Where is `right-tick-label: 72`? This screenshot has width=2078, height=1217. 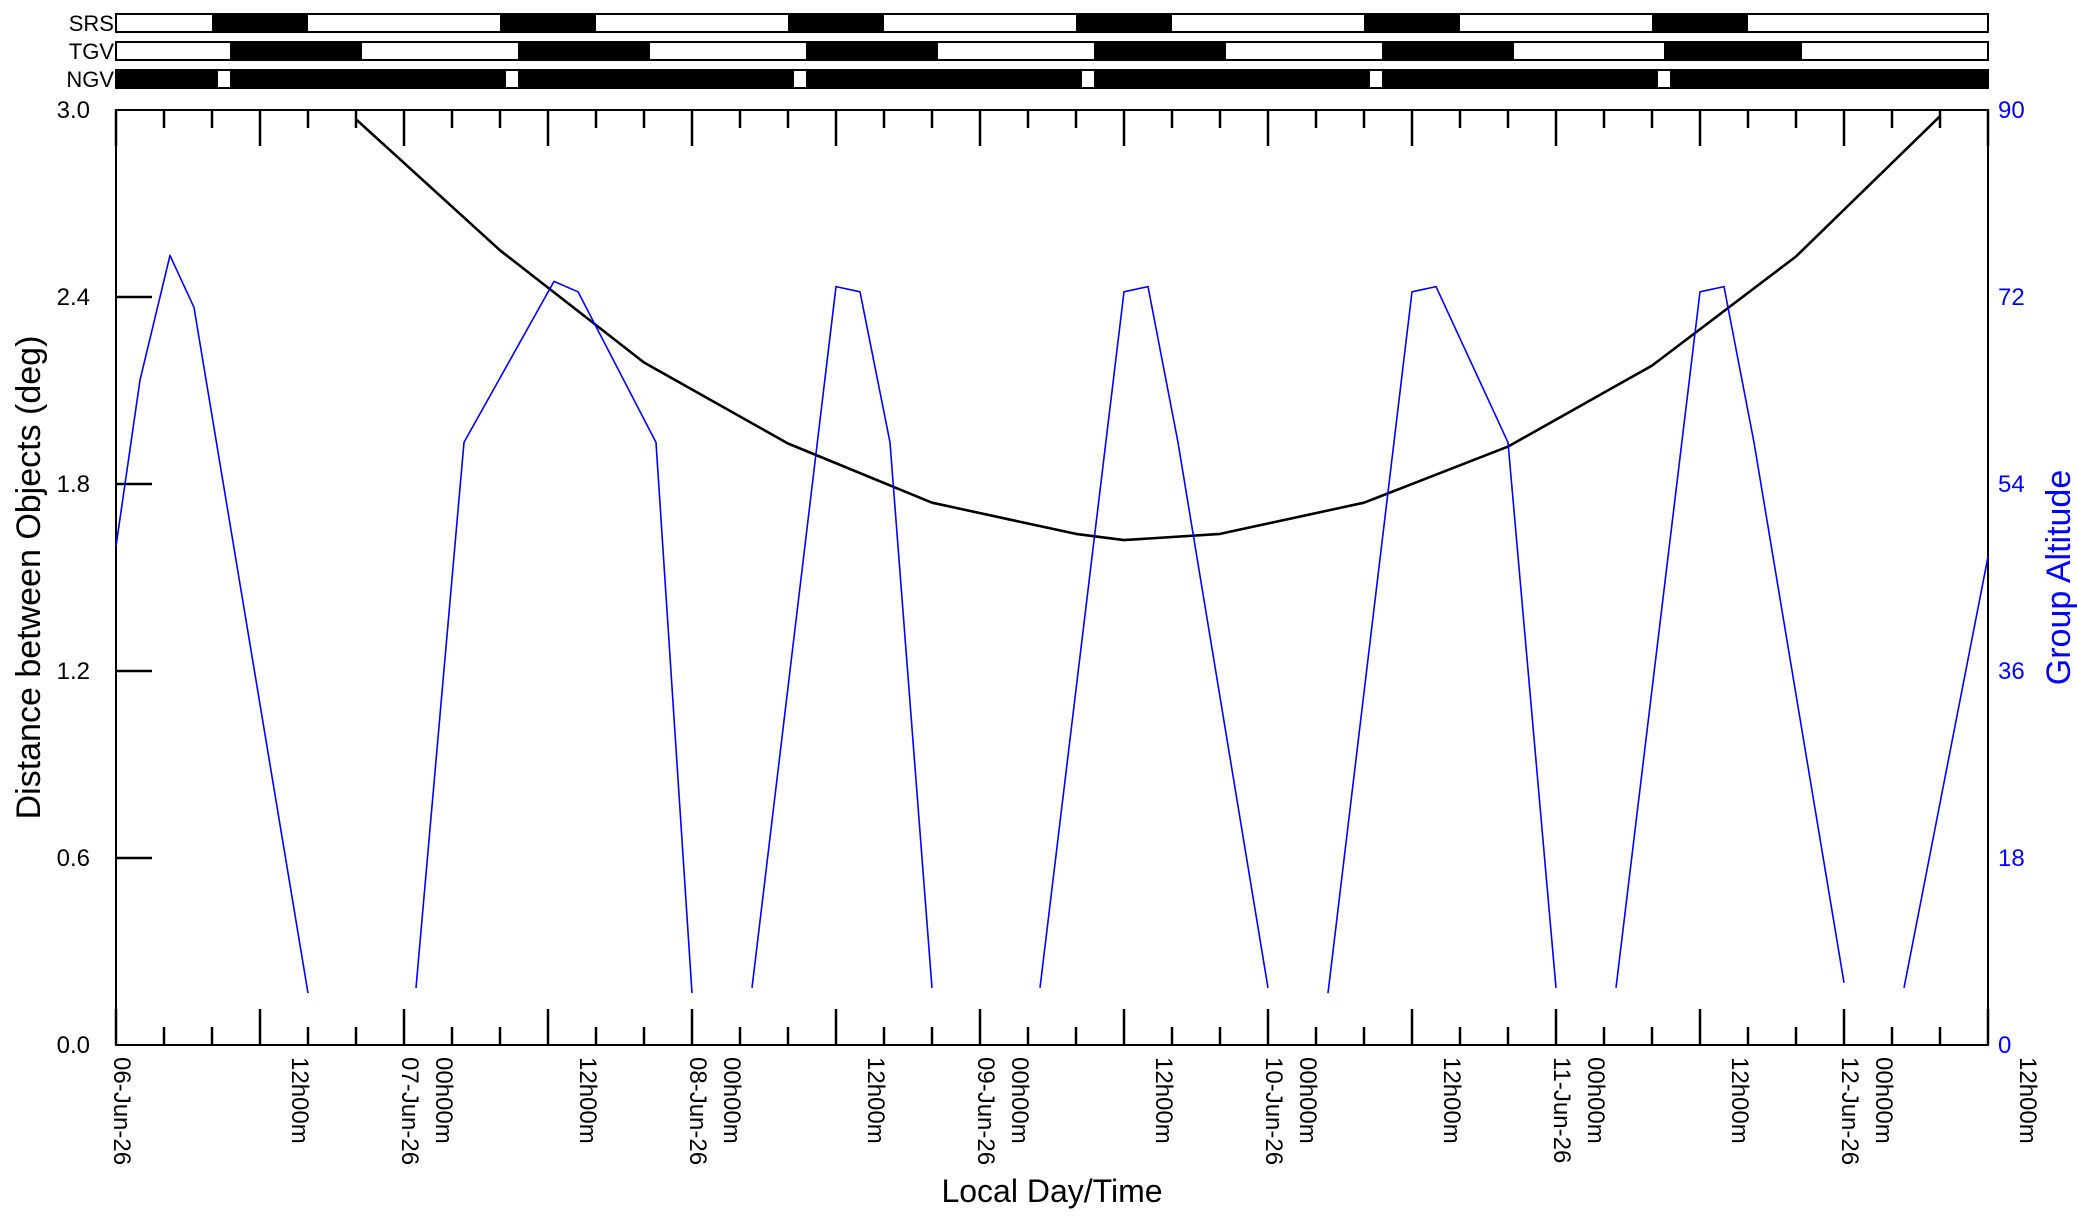
right-tick-label: 72 is located at coordinates (2011, 297).